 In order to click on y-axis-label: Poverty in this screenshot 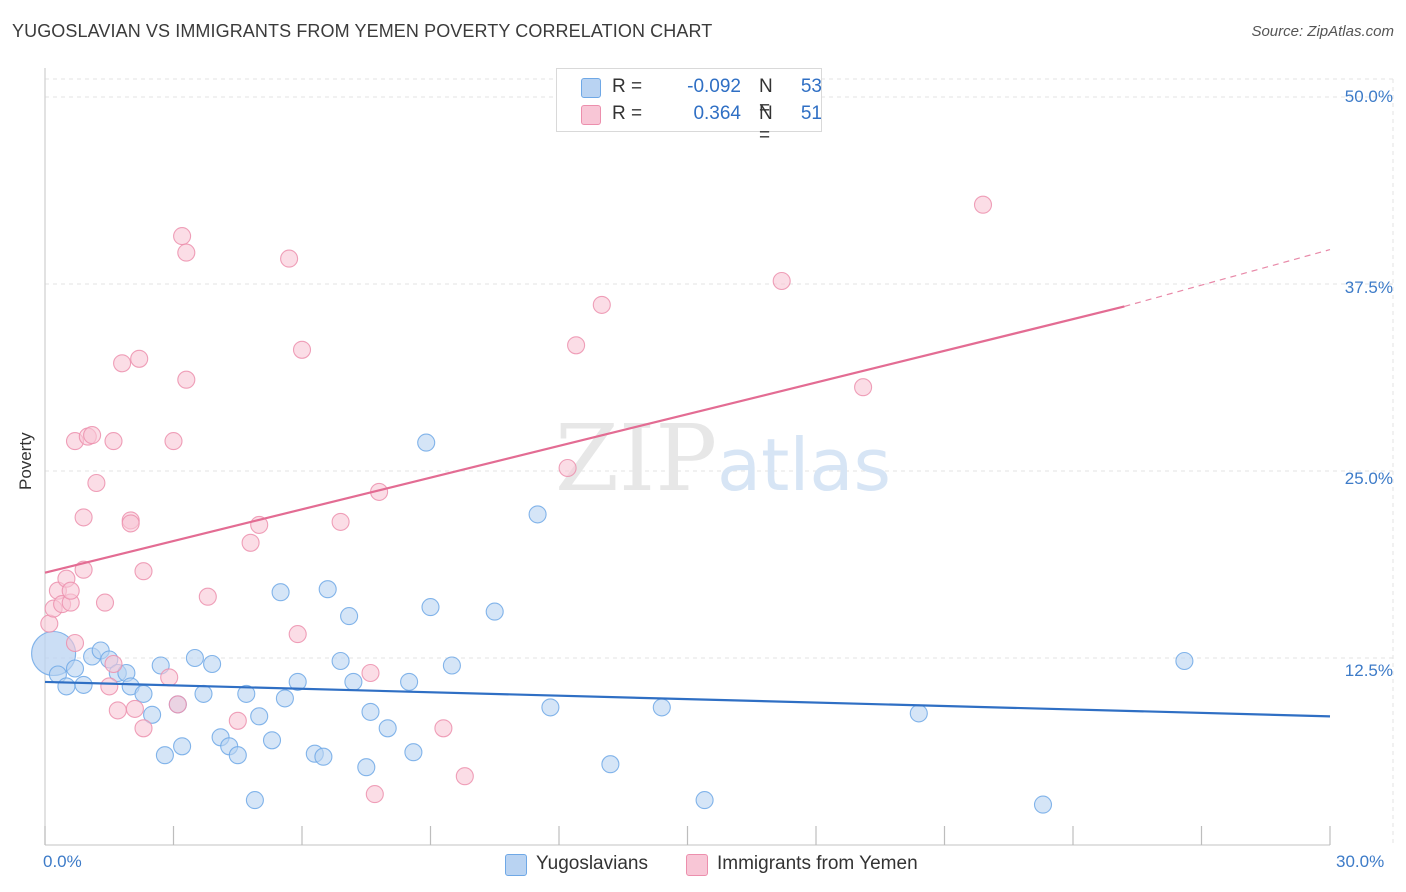, I will do `click(25, 461)`.